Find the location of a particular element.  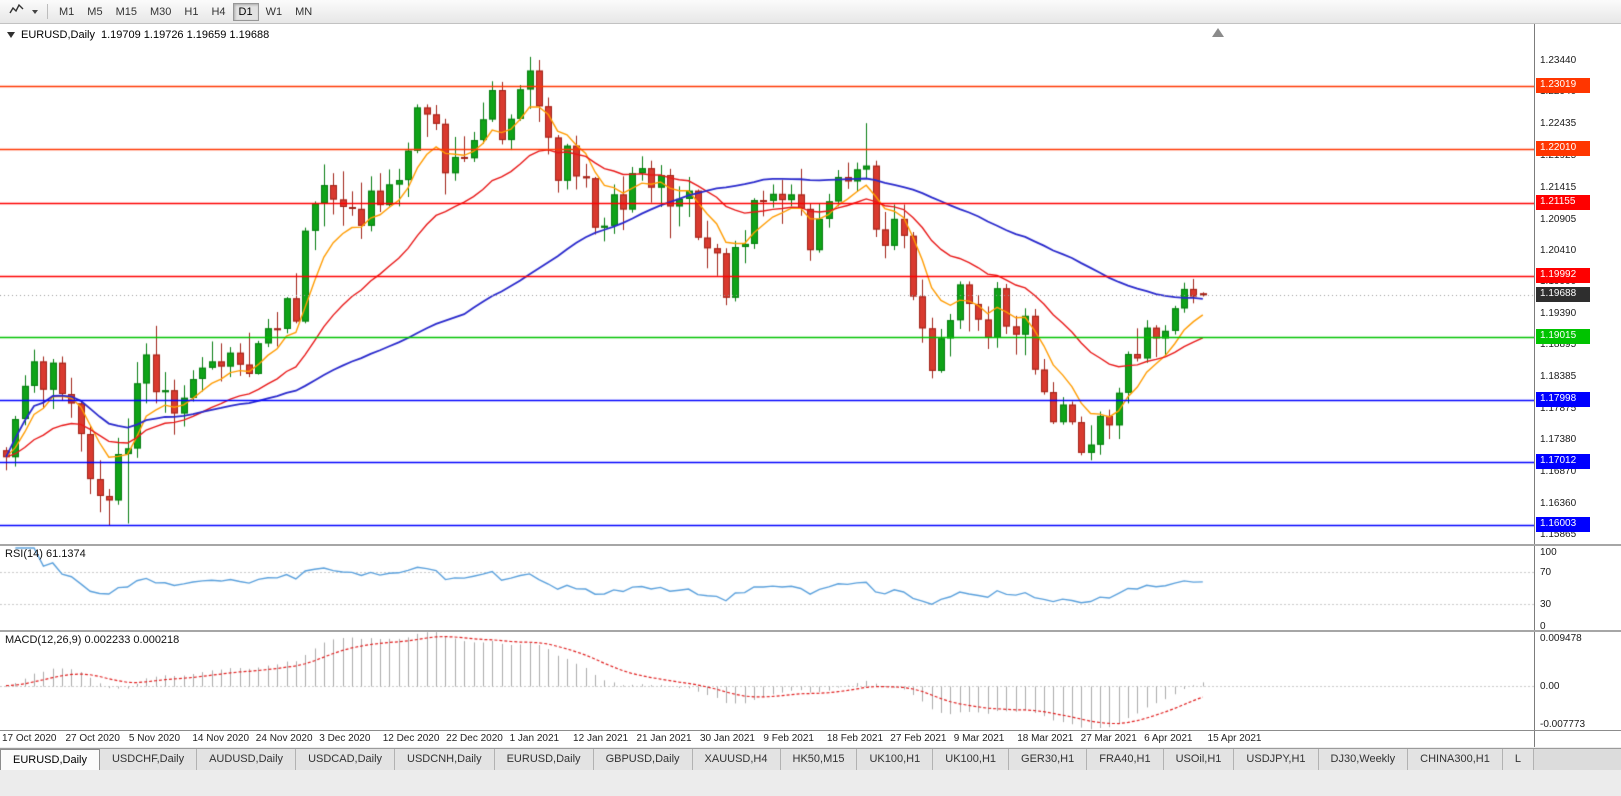

date-axis-label: 12 Dec 2020 is located at coordinates (411, 738).